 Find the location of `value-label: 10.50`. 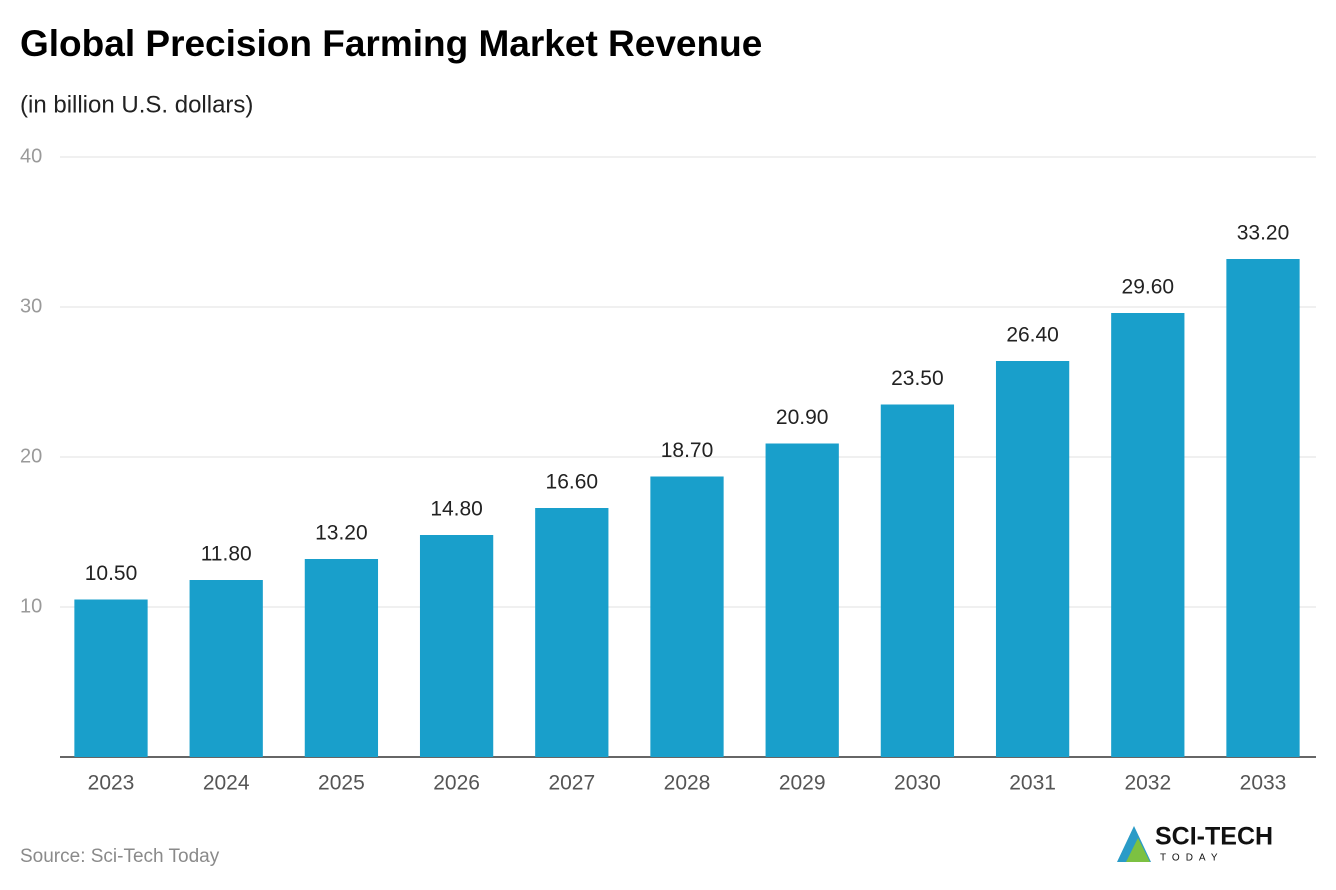

value-label: 10.50 is located at coordinates (111, 573).